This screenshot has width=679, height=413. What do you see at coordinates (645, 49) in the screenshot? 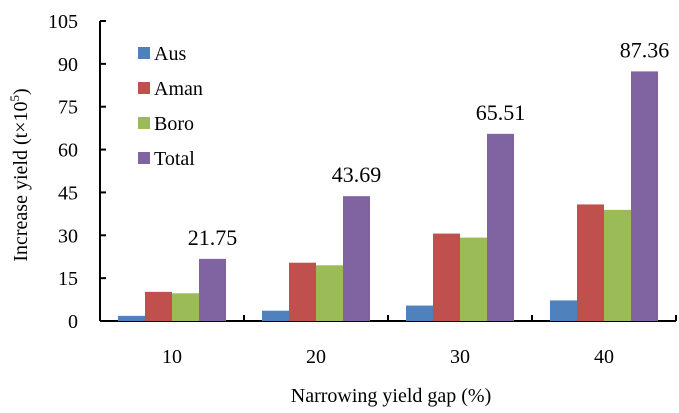
I see `data-label-total: 87.36` at bounding box center [645, 49].